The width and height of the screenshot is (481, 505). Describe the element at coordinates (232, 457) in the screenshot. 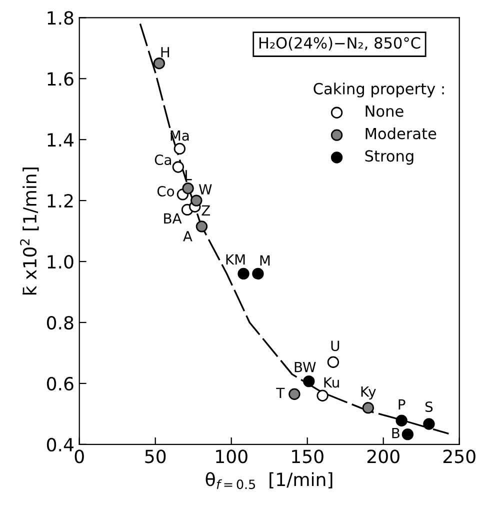

I see `x-tick-label: 100` at that location.